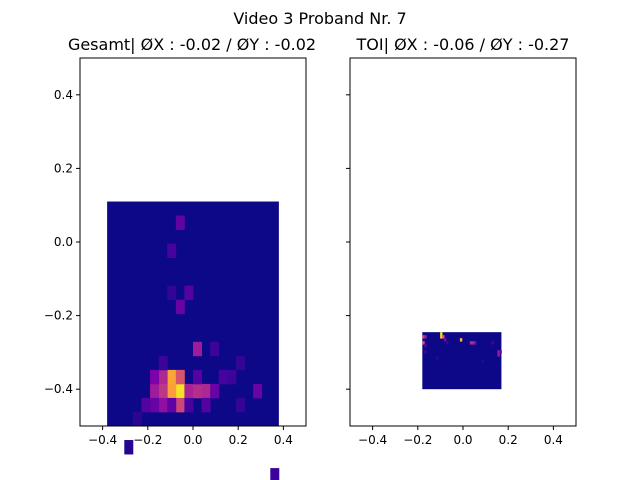  Describe the element at coordinates (63, 168) in the screenshot. I see `y-tick-label: 0.2` at that location.